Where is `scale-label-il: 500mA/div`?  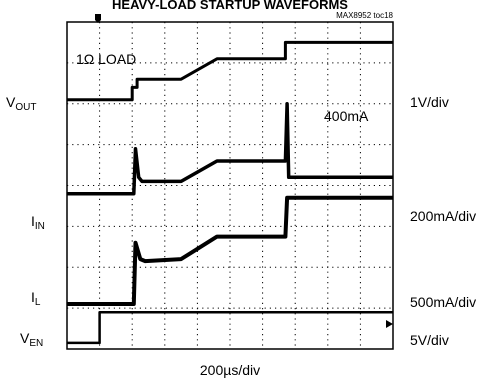 scale-label-il: 500mA/div is located at coordinates (443, 302).